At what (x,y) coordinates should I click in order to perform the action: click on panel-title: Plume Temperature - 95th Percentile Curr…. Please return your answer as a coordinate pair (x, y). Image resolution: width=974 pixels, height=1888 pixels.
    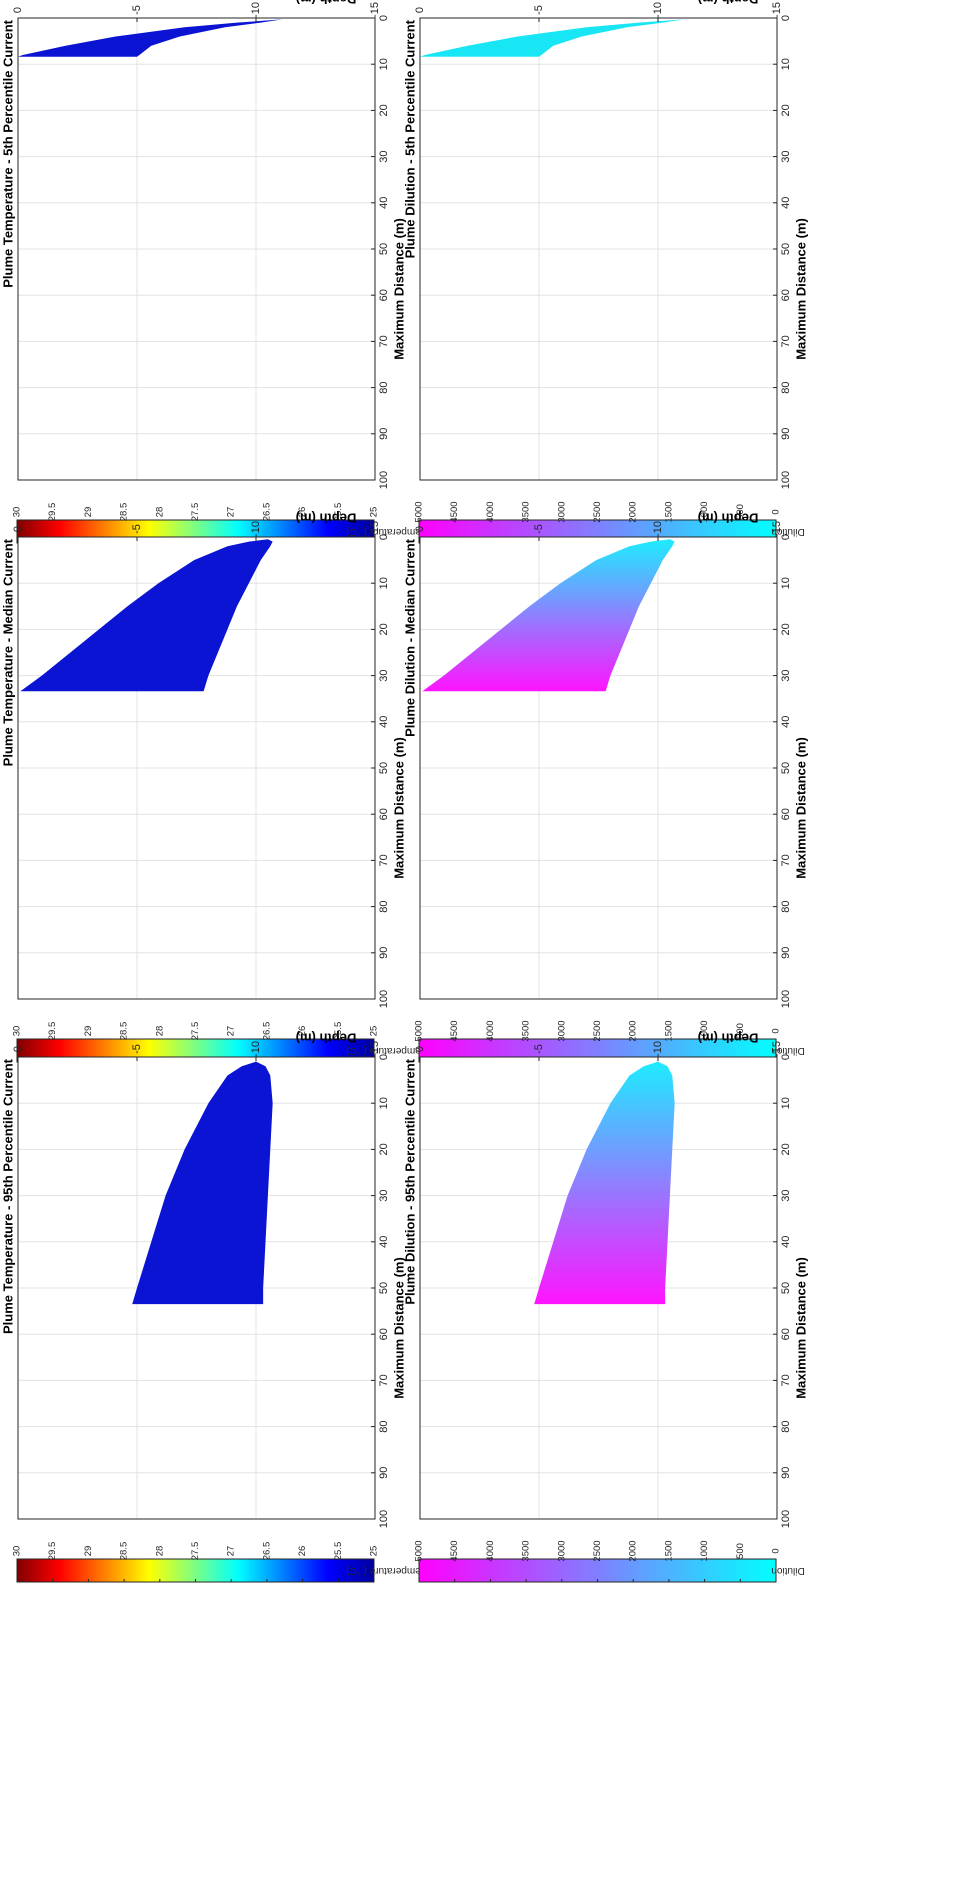
    Looking at the image, I should click on (7, 1196).